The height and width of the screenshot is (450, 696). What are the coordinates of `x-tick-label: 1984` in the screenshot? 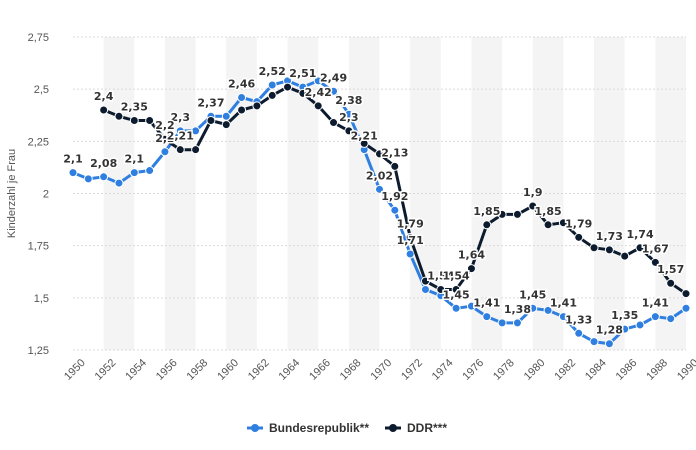 It's located at (596, 370).